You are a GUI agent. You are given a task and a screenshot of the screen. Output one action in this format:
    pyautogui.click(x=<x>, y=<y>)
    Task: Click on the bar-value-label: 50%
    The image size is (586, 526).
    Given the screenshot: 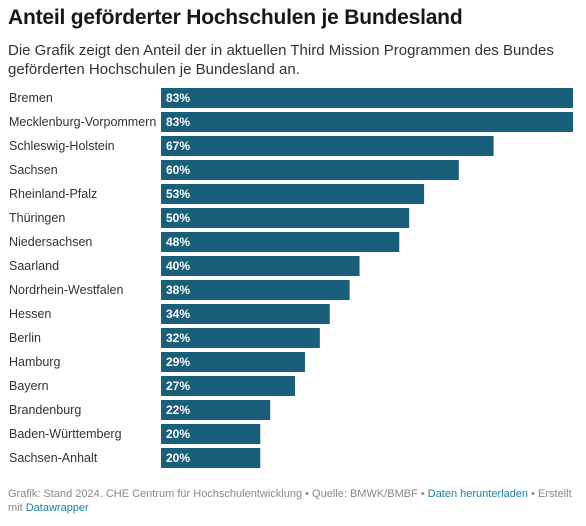 What is the action you would take?
    pyautogui.click(x=178, y=218)
    